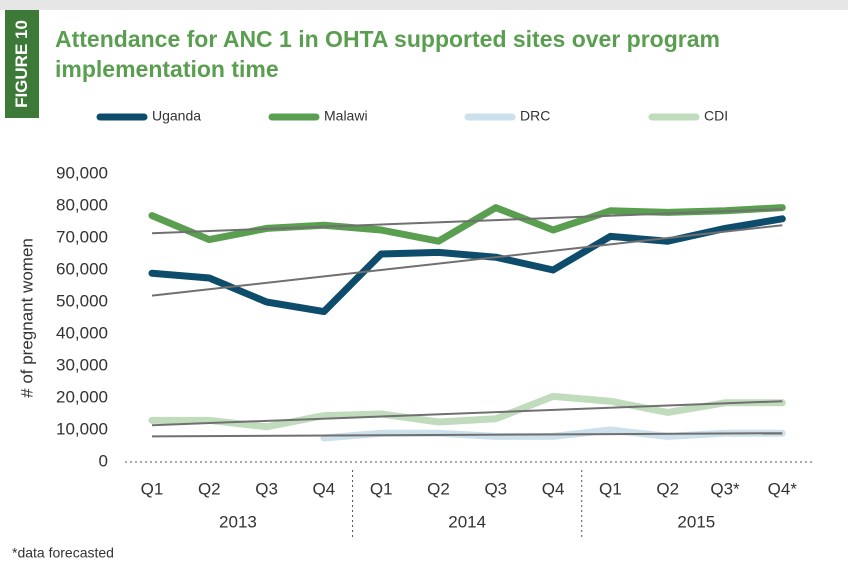 The width and height of the screenshot is (848, 565). I want to click on legend-label: DRC, so click(535, 116).